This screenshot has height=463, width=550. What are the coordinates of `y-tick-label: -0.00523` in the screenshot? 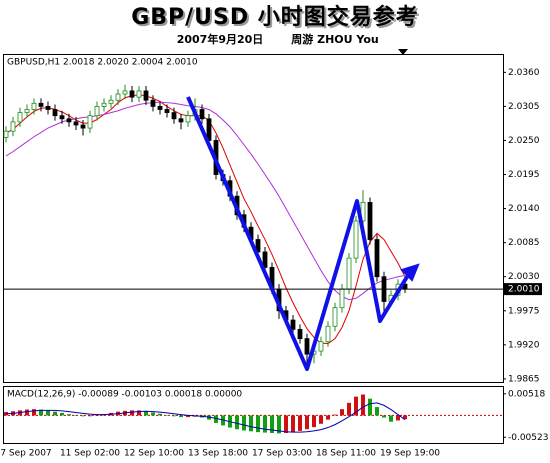 It's located at (528, 438).